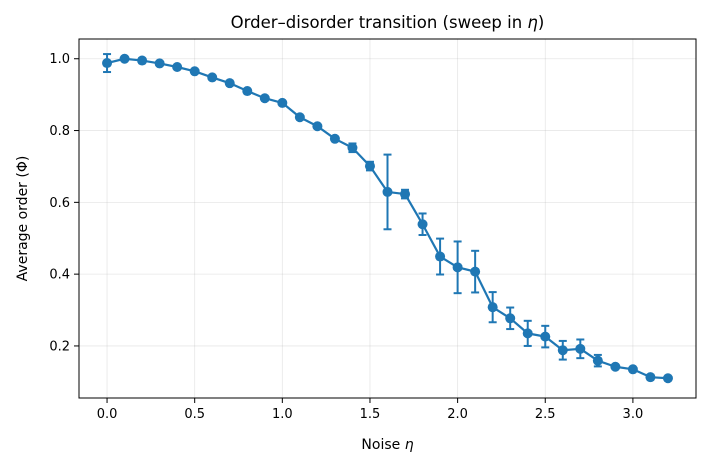 This screenshot has width=707, height=468. I want to click on x-tick-label: 1.5, so click(370, 414).